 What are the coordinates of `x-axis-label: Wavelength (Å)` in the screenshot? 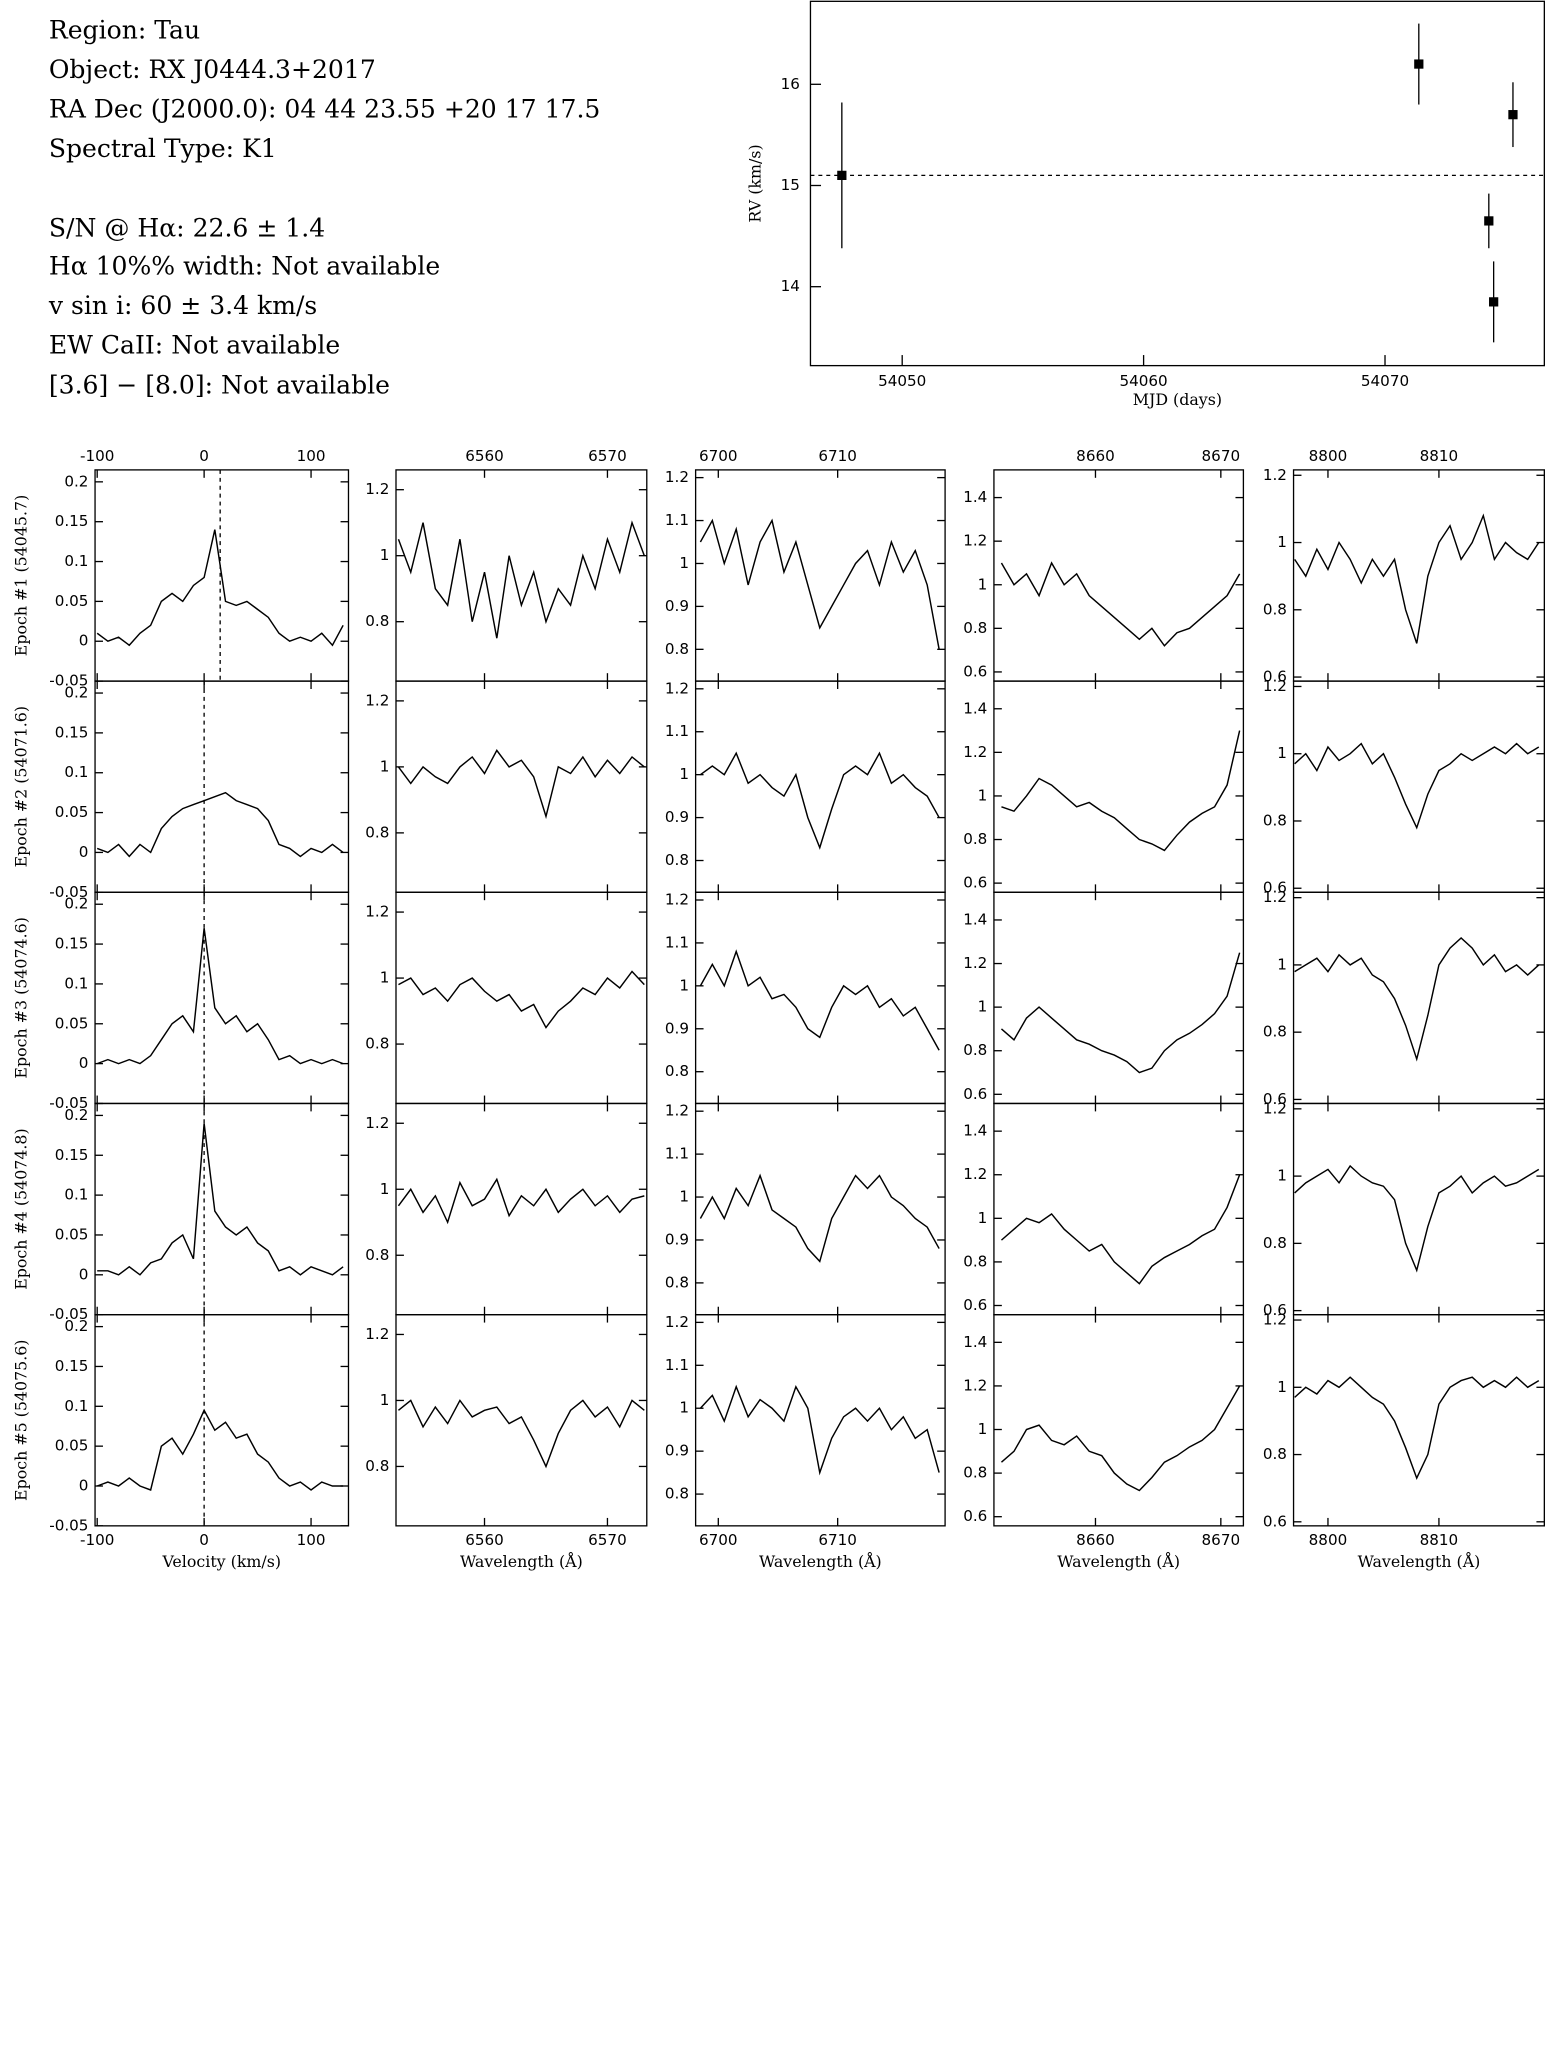 It's located at (1419, 1561).